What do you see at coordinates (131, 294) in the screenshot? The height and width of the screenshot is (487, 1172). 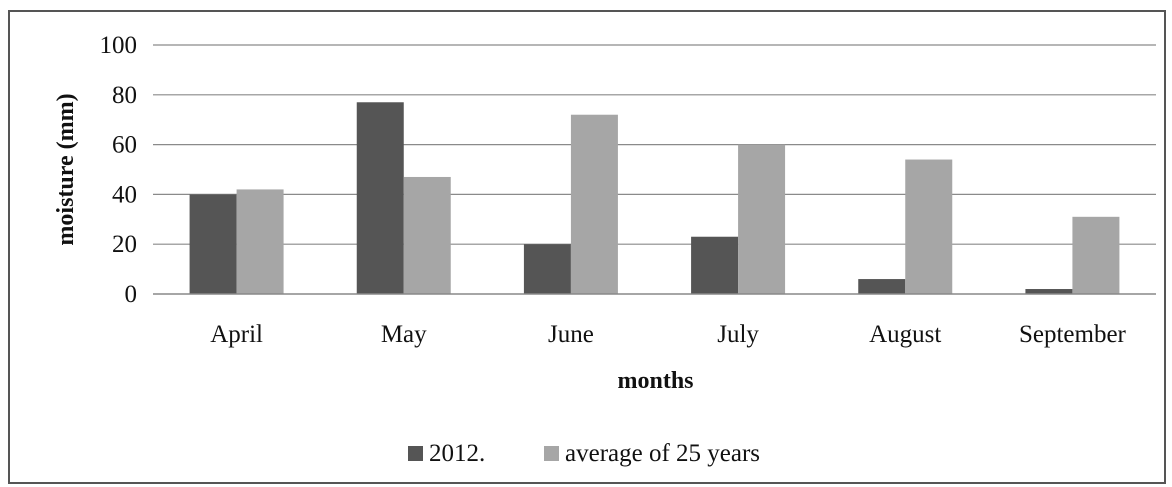 I see `y-tick-label: 0` at bounding box center [131, 294].